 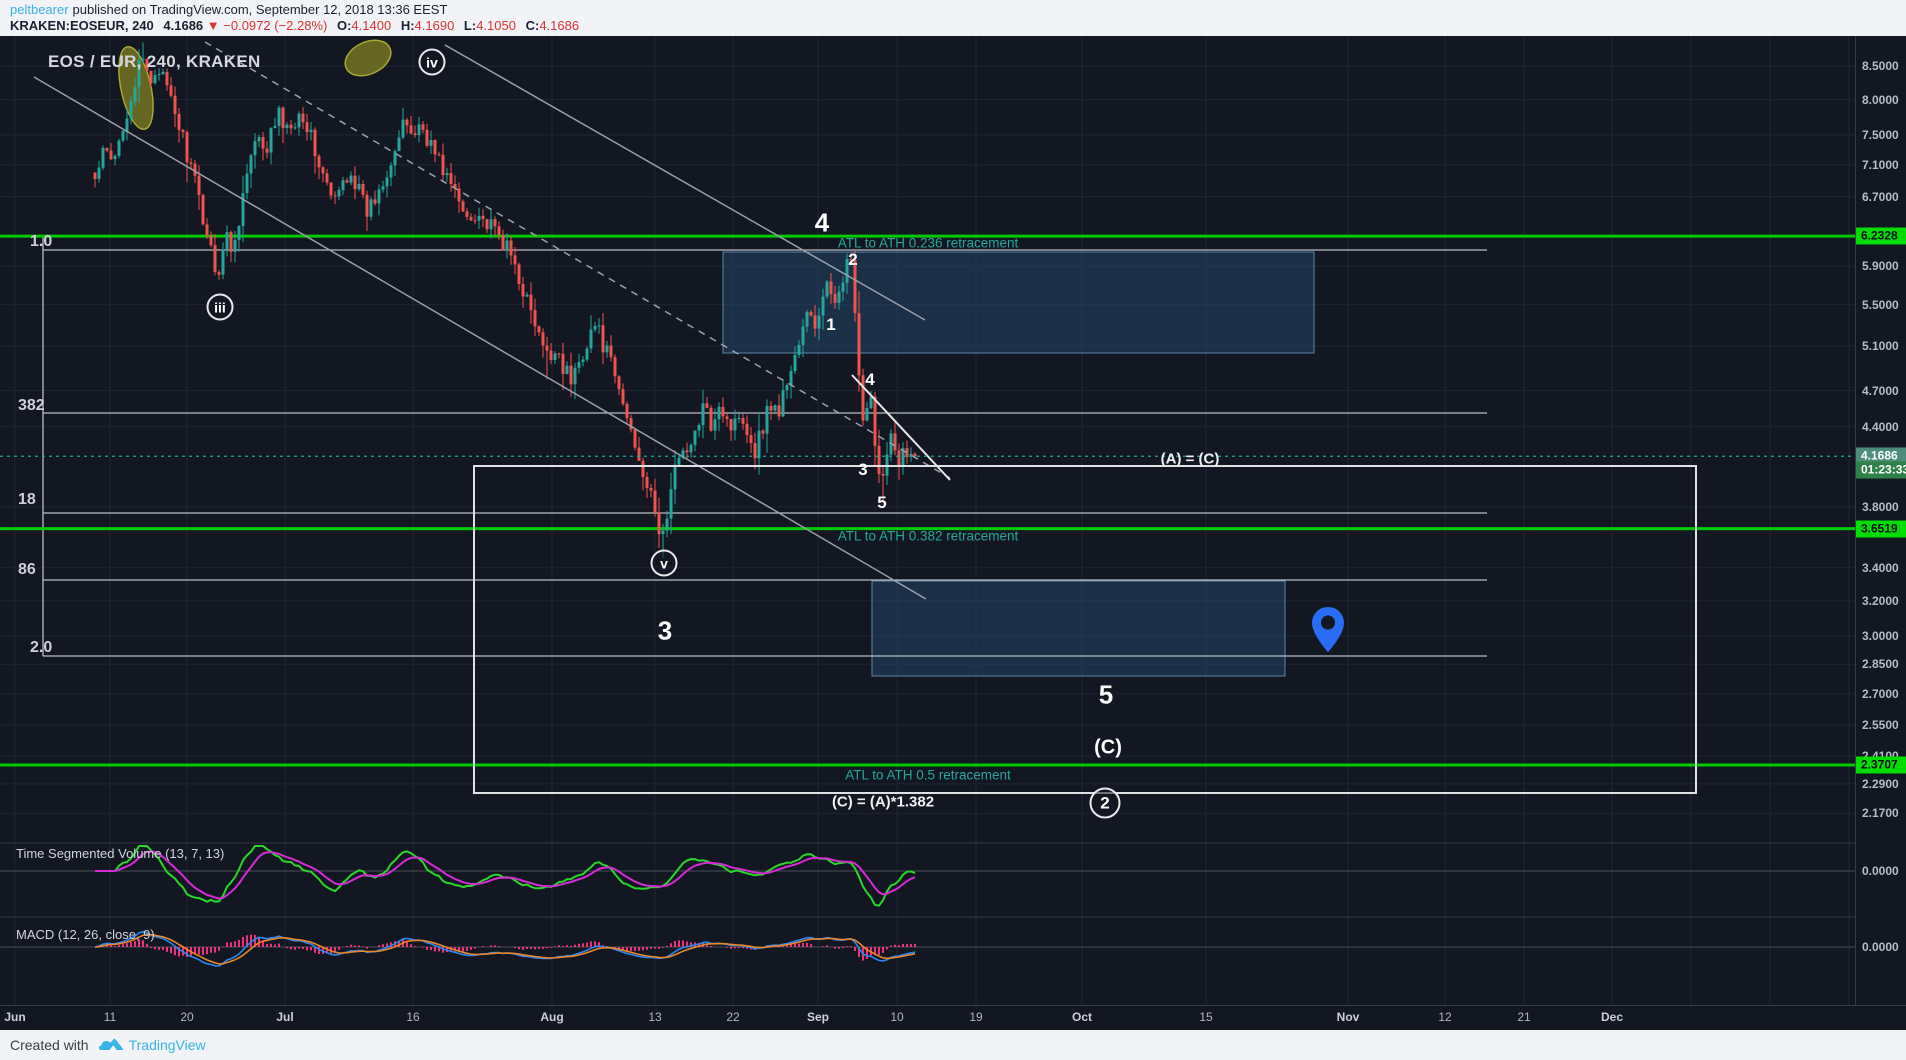 I want to click on price-tick: 5.1000, so click(x=1880, y=345).